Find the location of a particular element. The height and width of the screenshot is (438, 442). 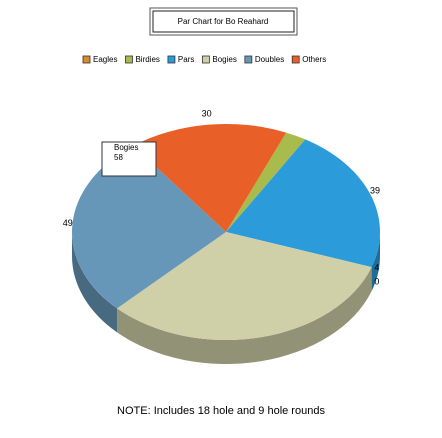

data-label: 4 is located at coordinates (376, 267).